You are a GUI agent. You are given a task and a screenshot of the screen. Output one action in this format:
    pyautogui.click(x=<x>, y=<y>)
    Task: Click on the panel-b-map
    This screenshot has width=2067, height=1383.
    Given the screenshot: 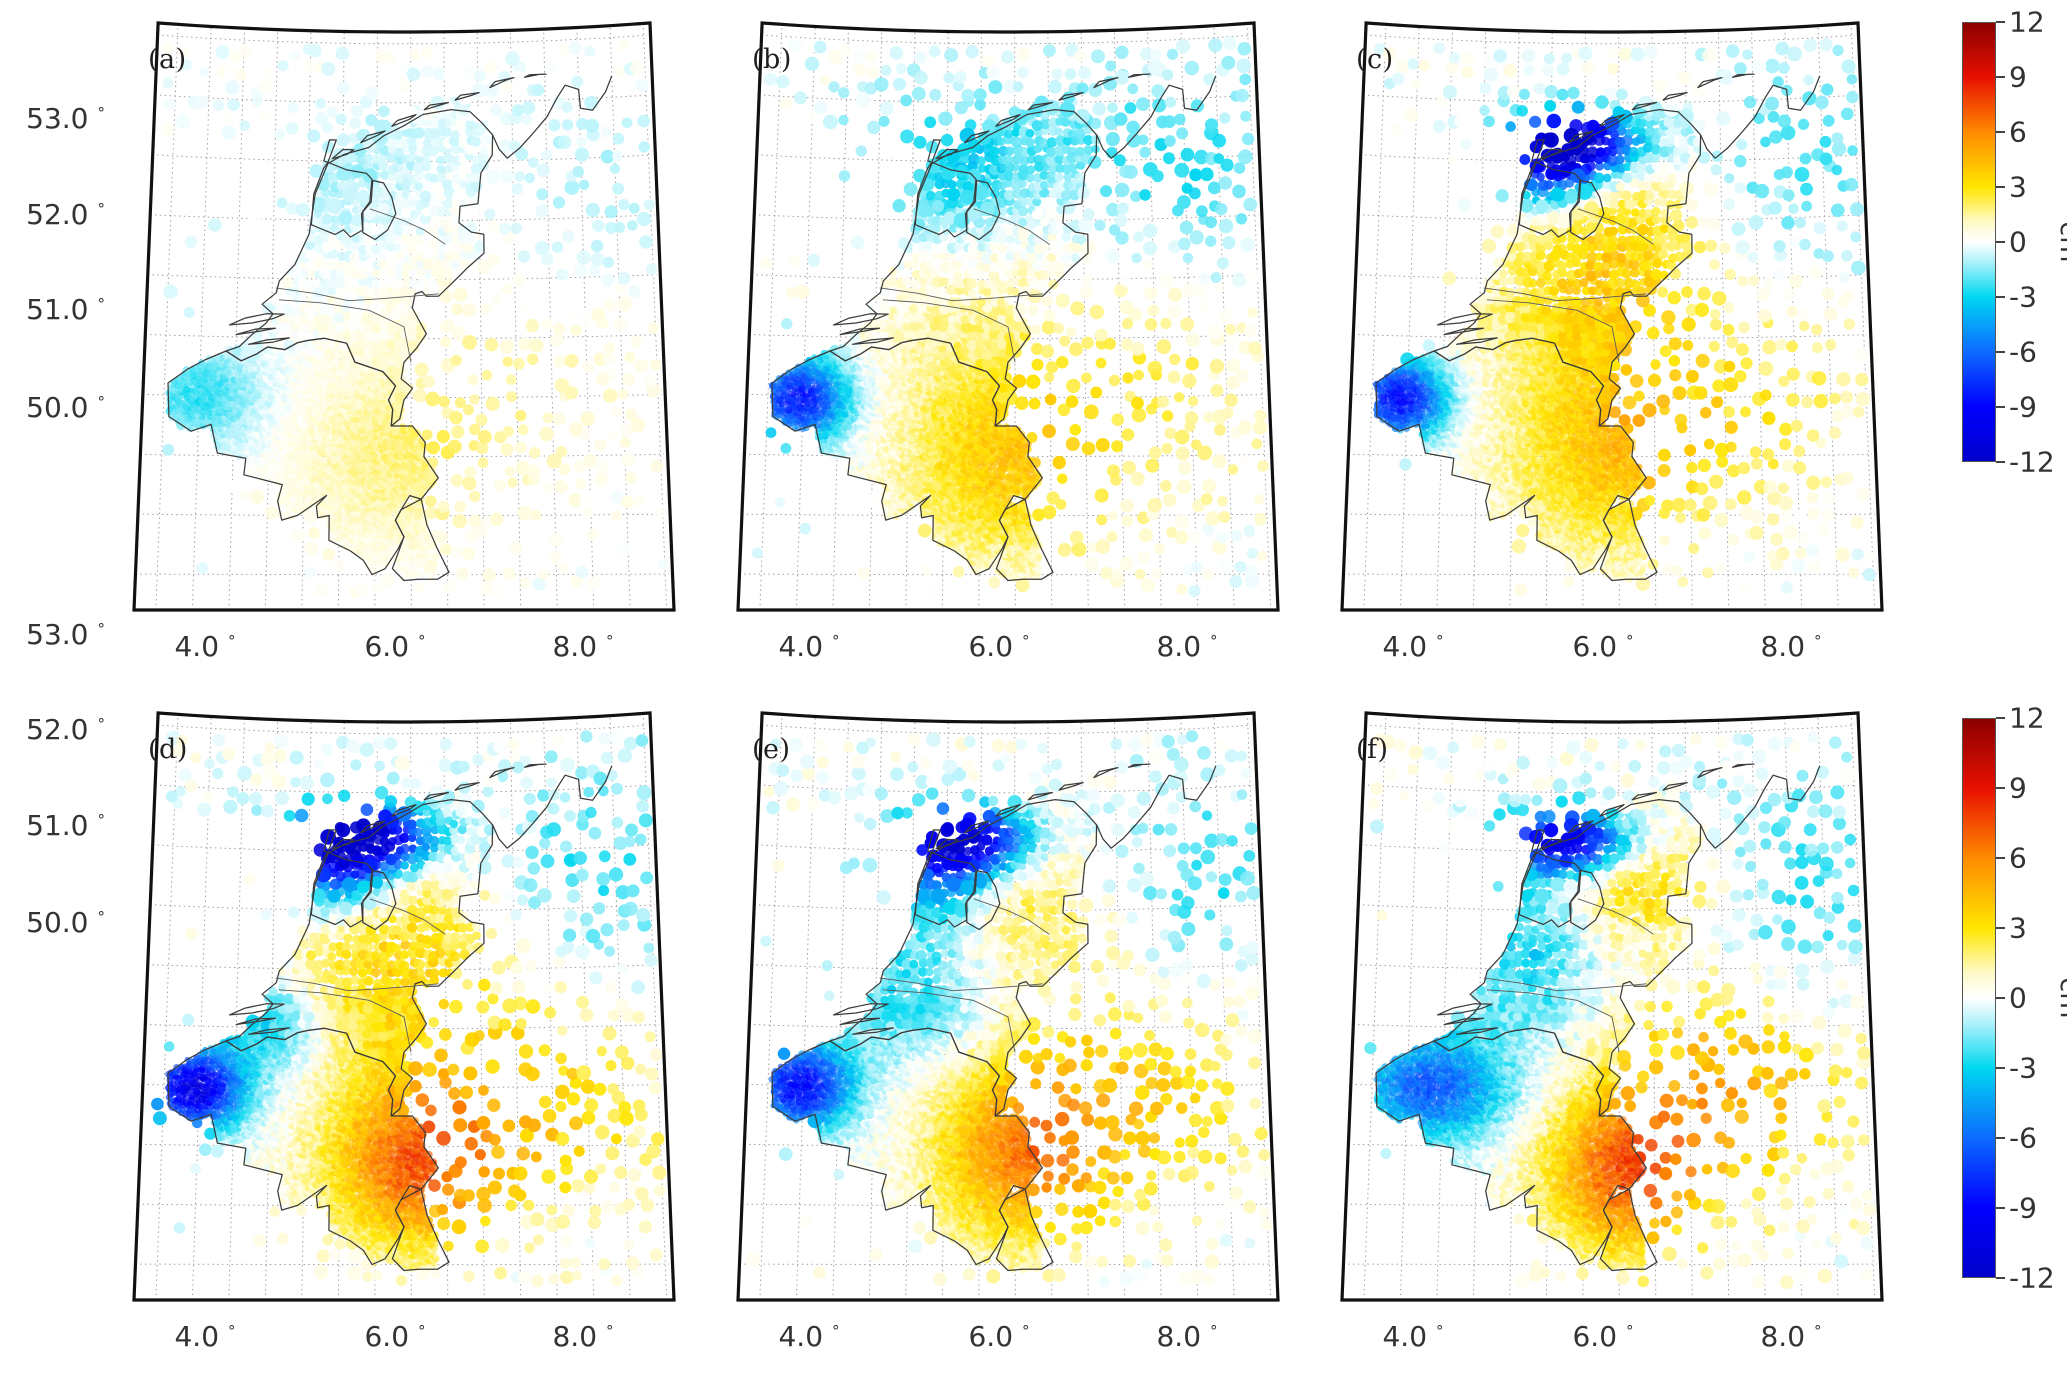 What is the action you would take?
    pyautogui.click(x=1008, y=316)
    